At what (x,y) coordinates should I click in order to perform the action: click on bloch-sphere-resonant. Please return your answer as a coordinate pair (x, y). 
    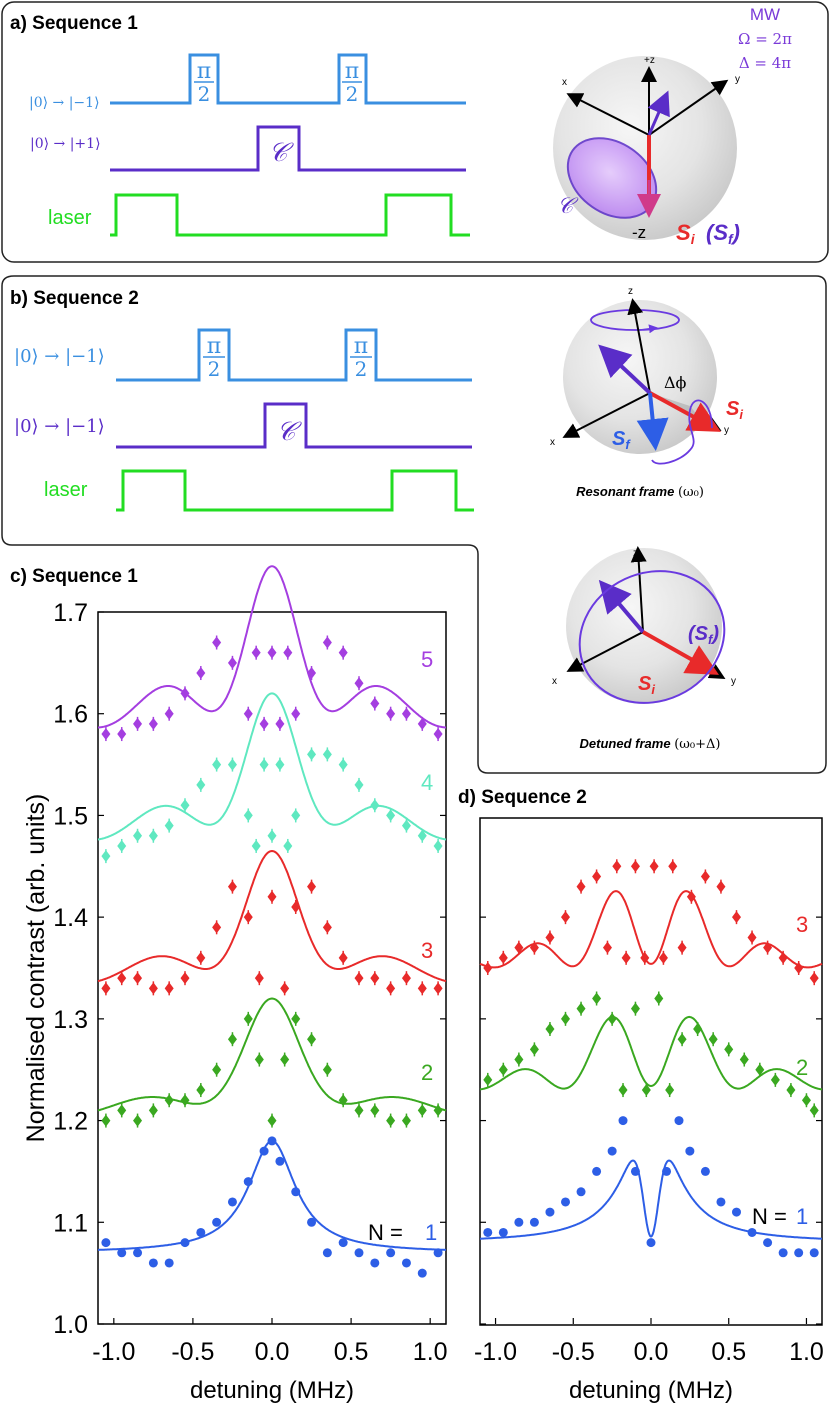
    Looking at the image, I should click on (640, 377).